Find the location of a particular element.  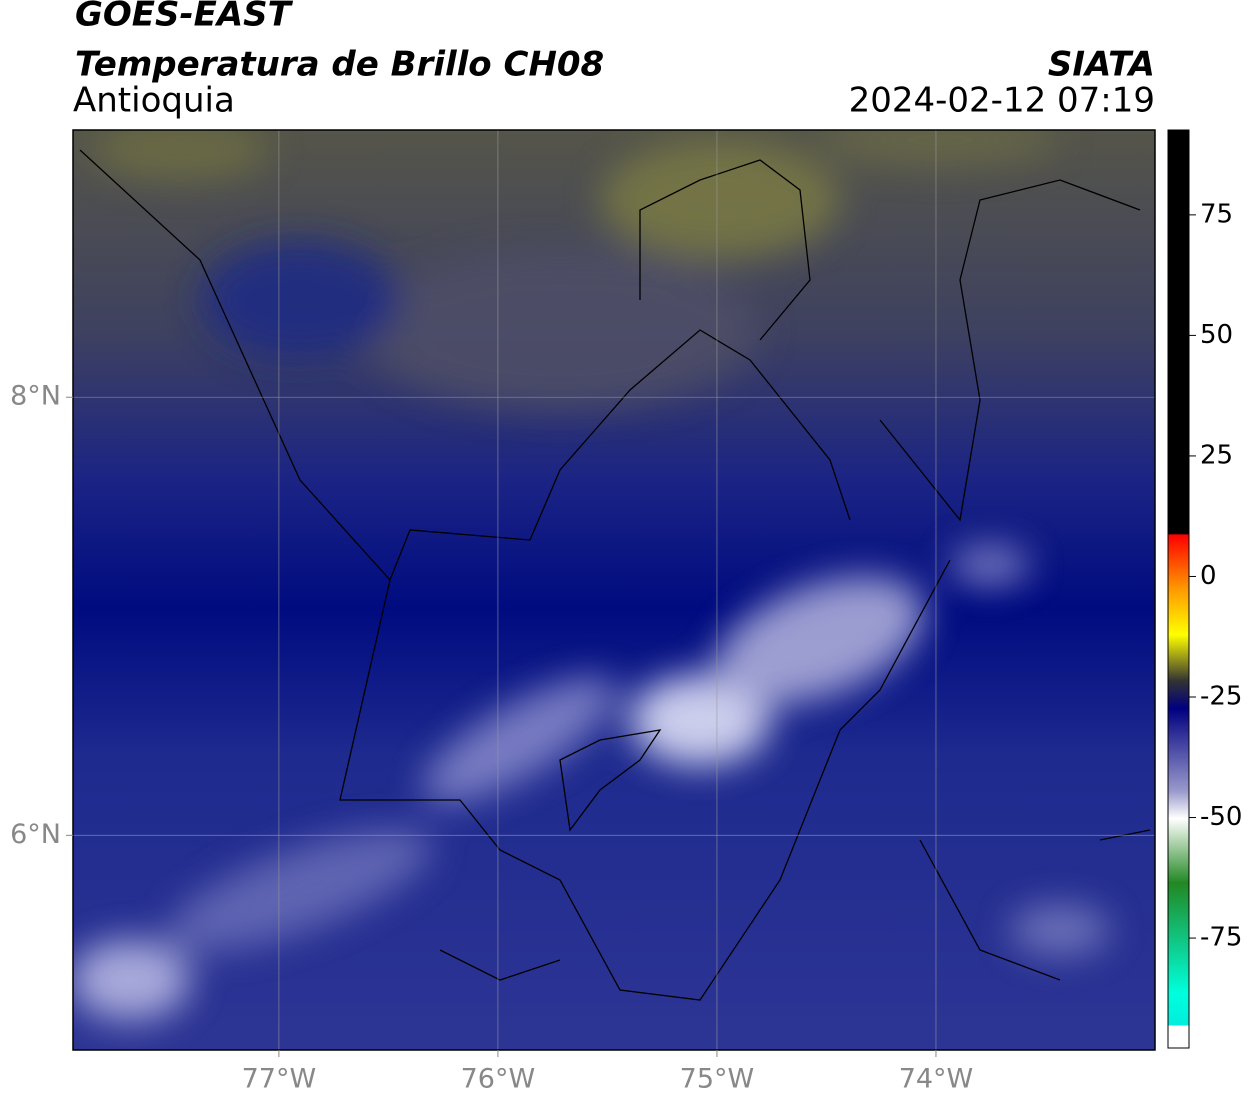

y-tick-label: 8°N is located at coordinates (35, 396).